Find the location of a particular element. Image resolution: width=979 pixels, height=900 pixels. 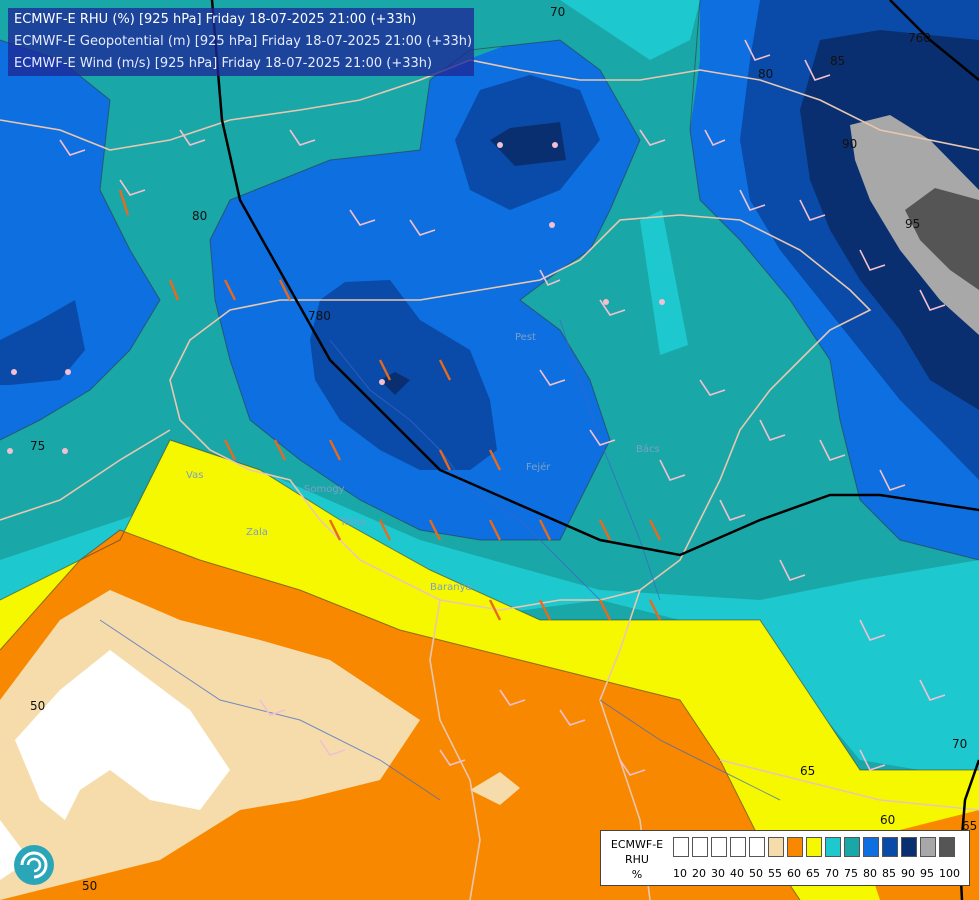

legend-ticks: 10 20 30 40 50 55 60 65 70 75 80 85 90 95 100 is located at coordinates (816, 873).